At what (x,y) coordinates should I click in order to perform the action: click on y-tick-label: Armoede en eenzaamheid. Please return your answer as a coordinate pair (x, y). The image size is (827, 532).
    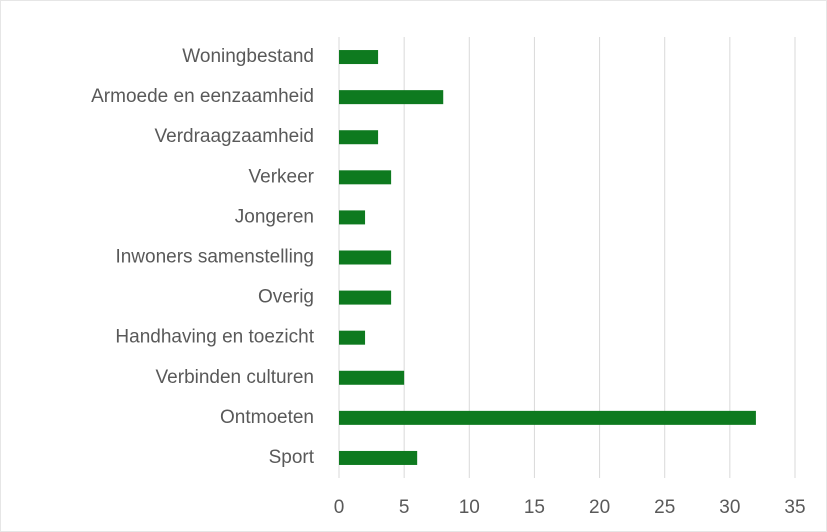
    Looking at the image, I should click on (202, 96).